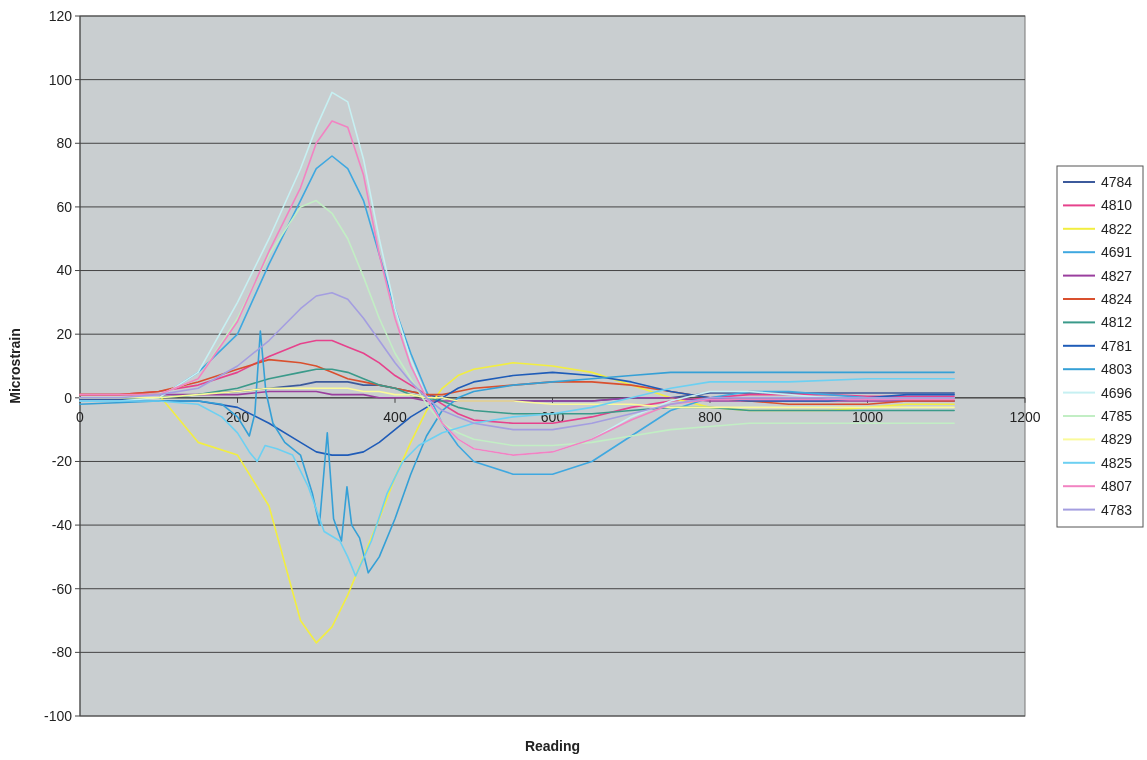  I want to click on legend-label: 4829, so click(1117, 439).